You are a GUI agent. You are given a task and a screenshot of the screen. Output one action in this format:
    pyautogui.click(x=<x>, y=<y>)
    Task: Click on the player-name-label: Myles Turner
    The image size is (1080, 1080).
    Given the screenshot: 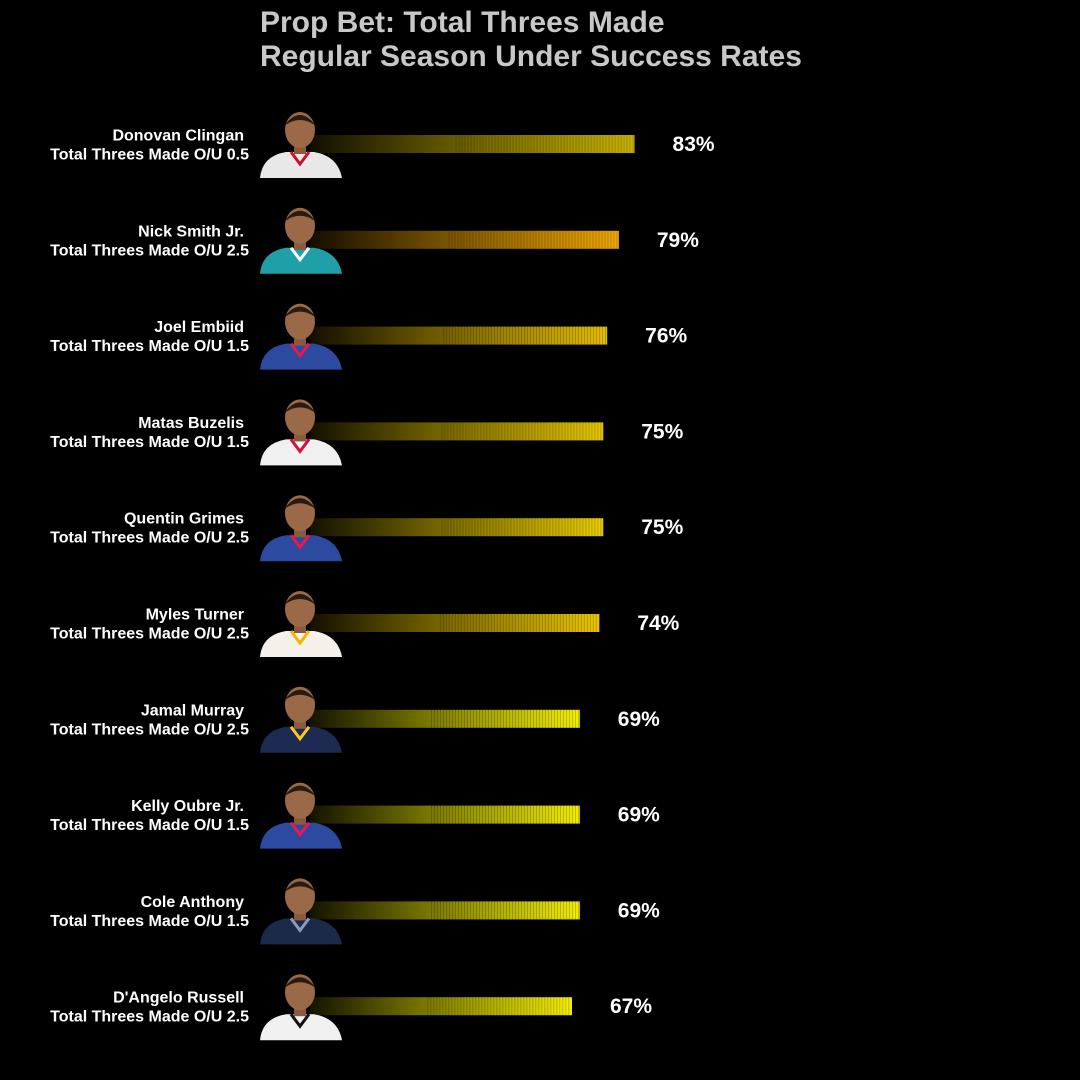 What is the action you would take?
    pyautogui.click(x=195, y=615)
    